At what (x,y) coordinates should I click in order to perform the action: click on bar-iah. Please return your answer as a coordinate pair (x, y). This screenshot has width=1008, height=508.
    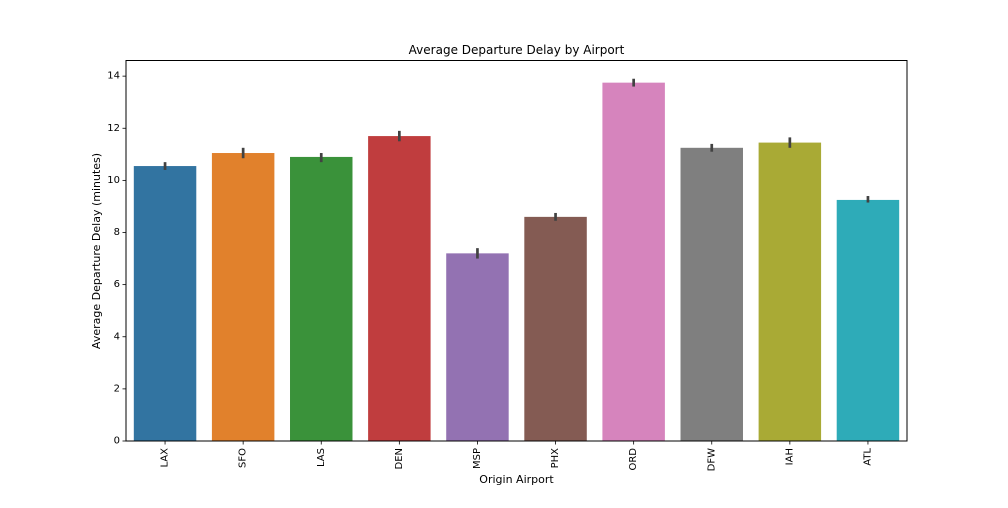
    Looking at the image, I should click on (790, 291).